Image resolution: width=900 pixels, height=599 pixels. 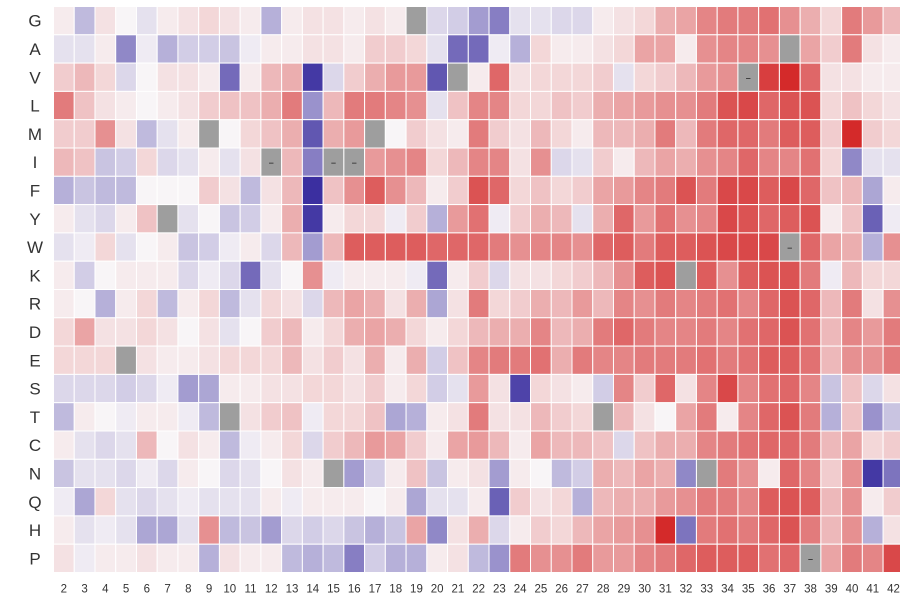 I want to click on missing-mark-I-16: –, so click(x=354, y=162).